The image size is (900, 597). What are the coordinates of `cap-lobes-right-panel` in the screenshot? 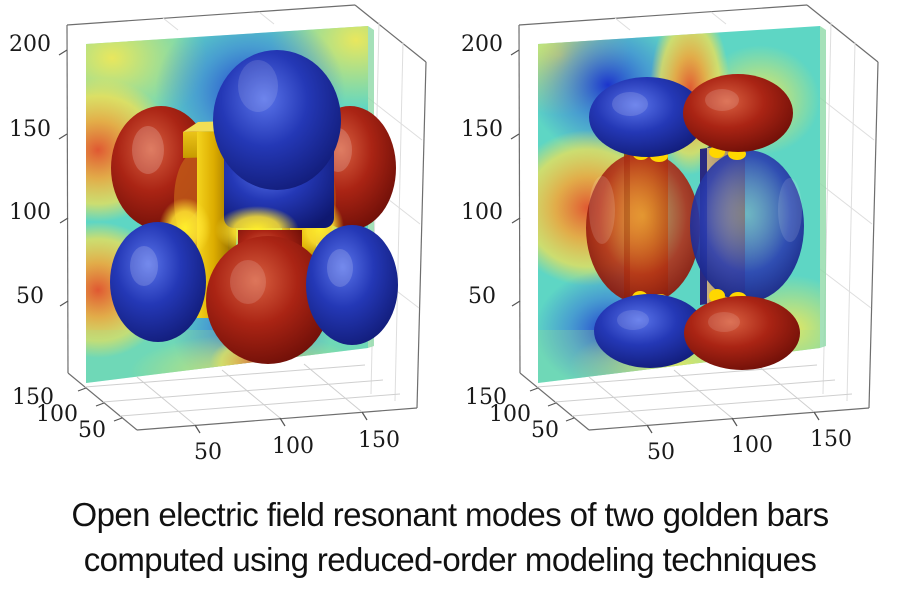 It's located at (694, 222).